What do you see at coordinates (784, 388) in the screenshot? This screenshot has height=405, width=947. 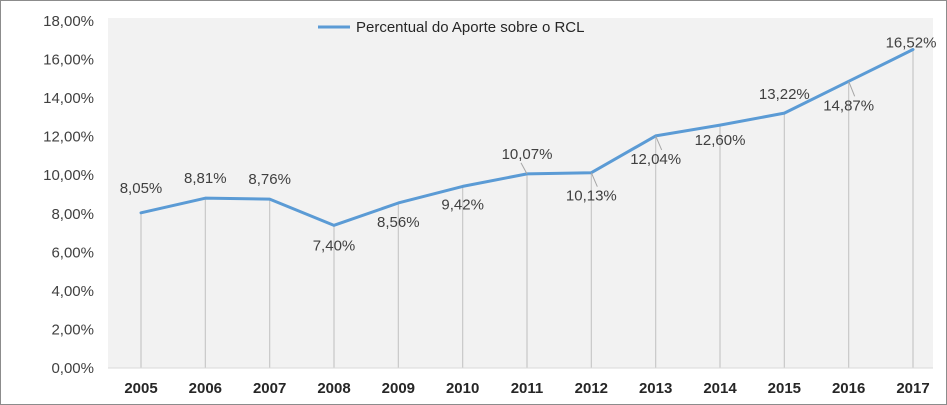 I see `x-tick-label: 2015` at bounding box center [784, 388].